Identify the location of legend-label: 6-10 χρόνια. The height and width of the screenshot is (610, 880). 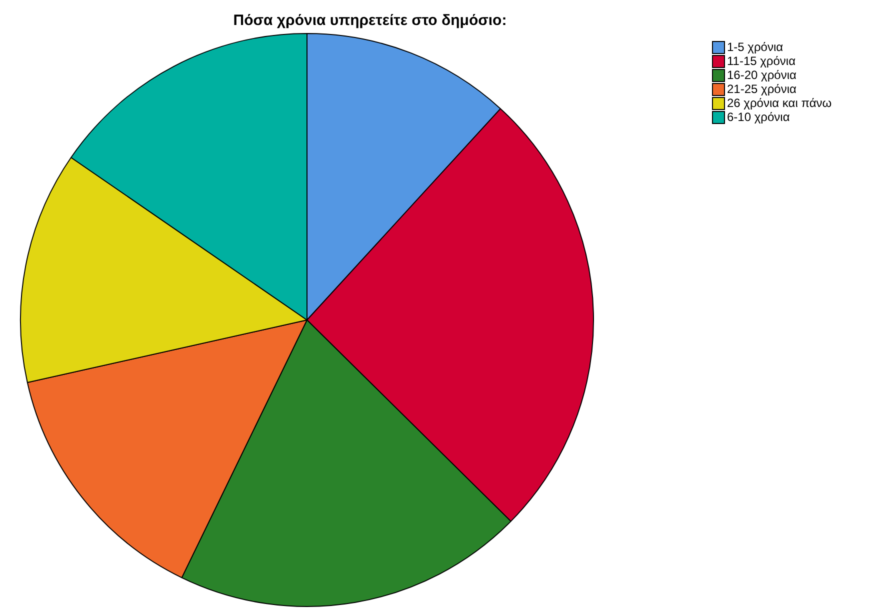
(758, 117).